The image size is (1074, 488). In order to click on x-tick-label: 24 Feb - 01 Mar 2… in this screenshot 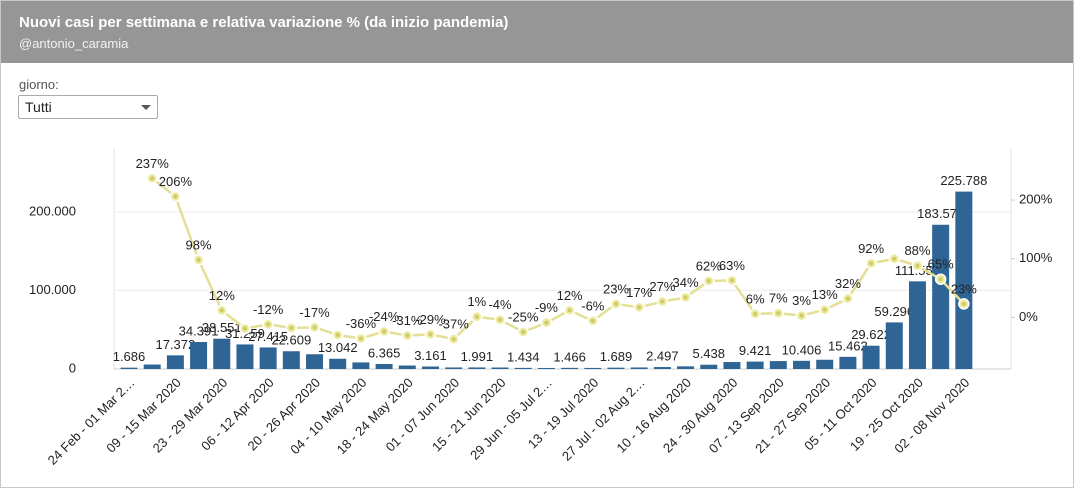, I will do `click(91, 421)`.